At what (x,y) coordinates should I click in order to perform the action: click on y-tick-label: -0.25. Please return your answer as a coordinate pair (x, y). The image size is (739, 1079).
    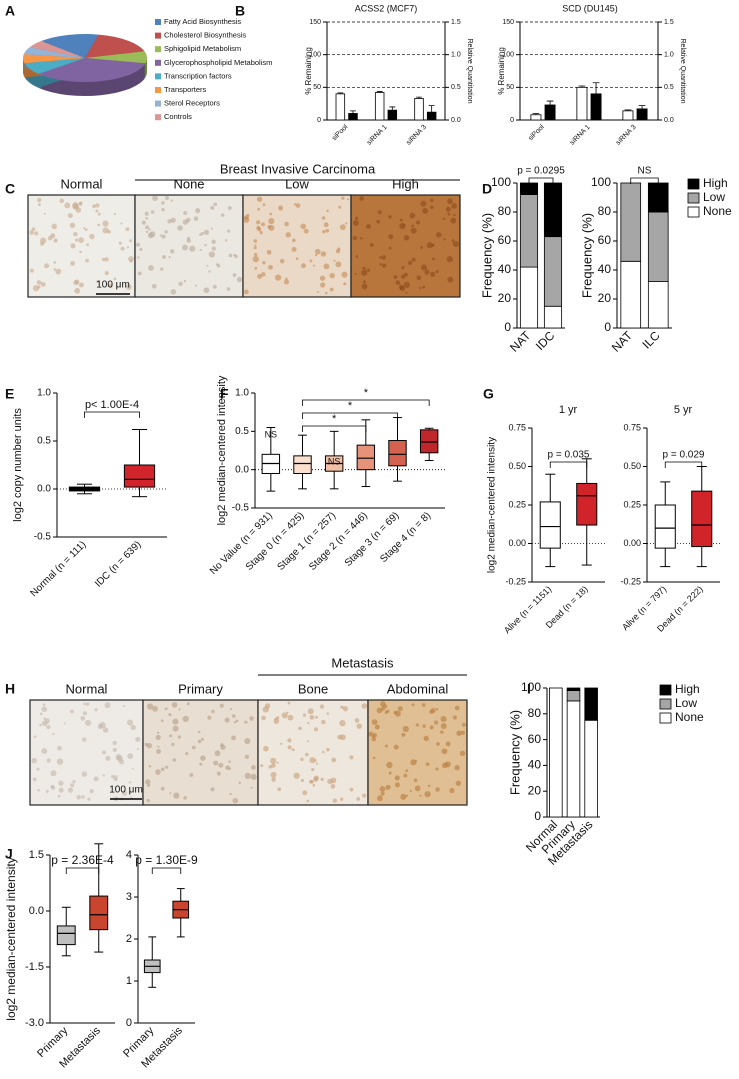
    Looking at the image, I should click on (515, 581).